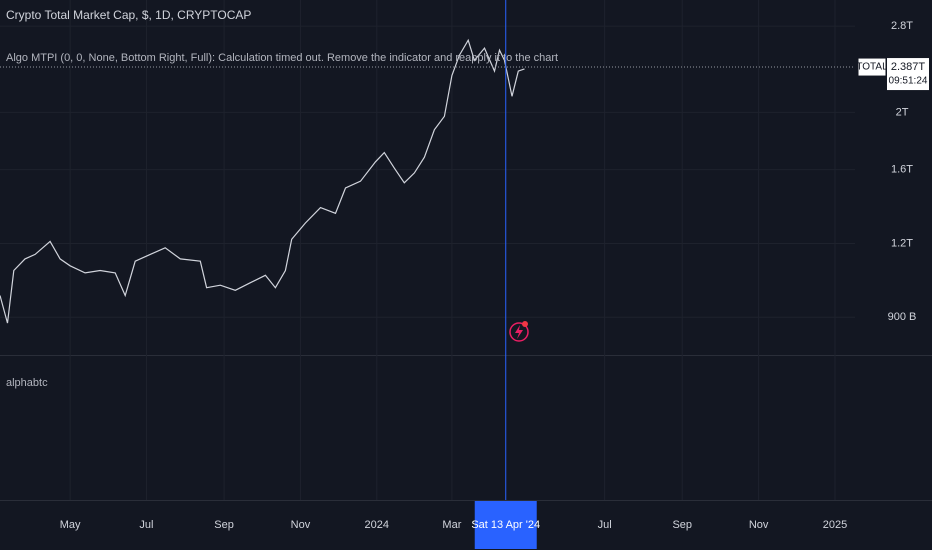 This screenshot has height=550, width=932. What do you see at coordinates (902, 243) in the screenshot?
I see `y-tick-label: 1.2T` at bounding box center [902, 243].